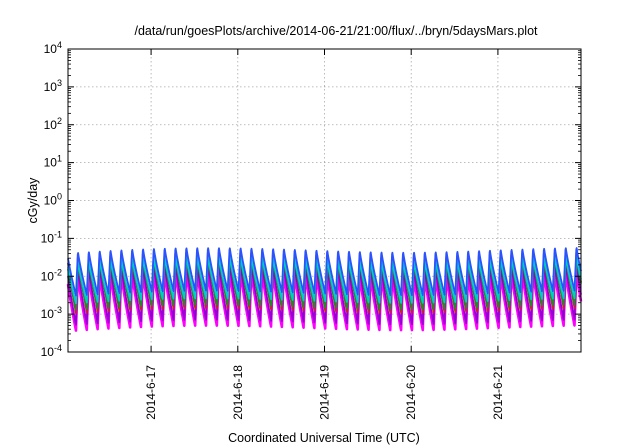  I want to click on y-axis-label: cGy/day, so click(33, 200).